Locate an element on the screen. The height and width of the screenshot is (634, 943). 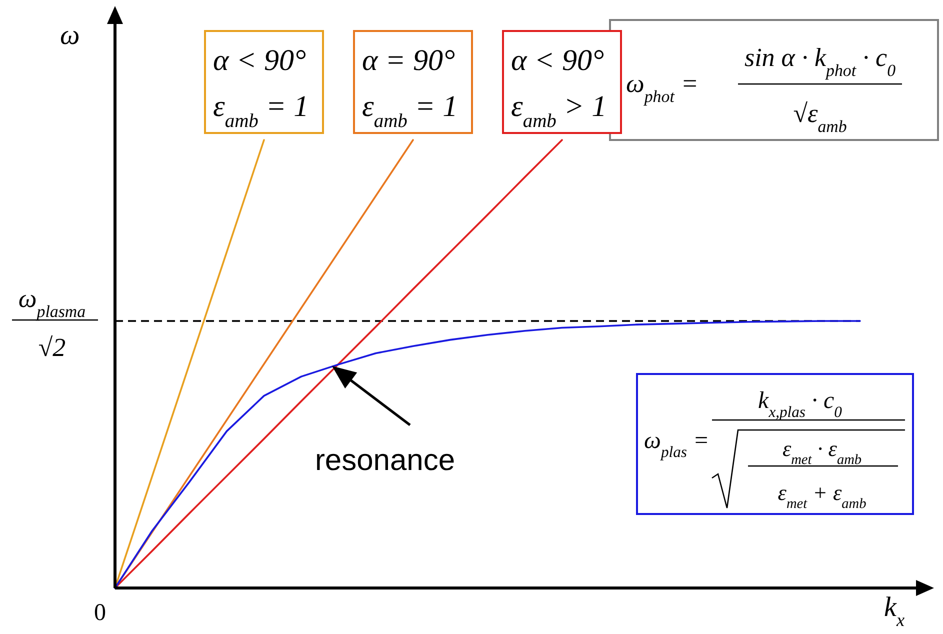
series-label: α = 90° ε$_{amb}$ = 1 is located at coordinates (410, 88).